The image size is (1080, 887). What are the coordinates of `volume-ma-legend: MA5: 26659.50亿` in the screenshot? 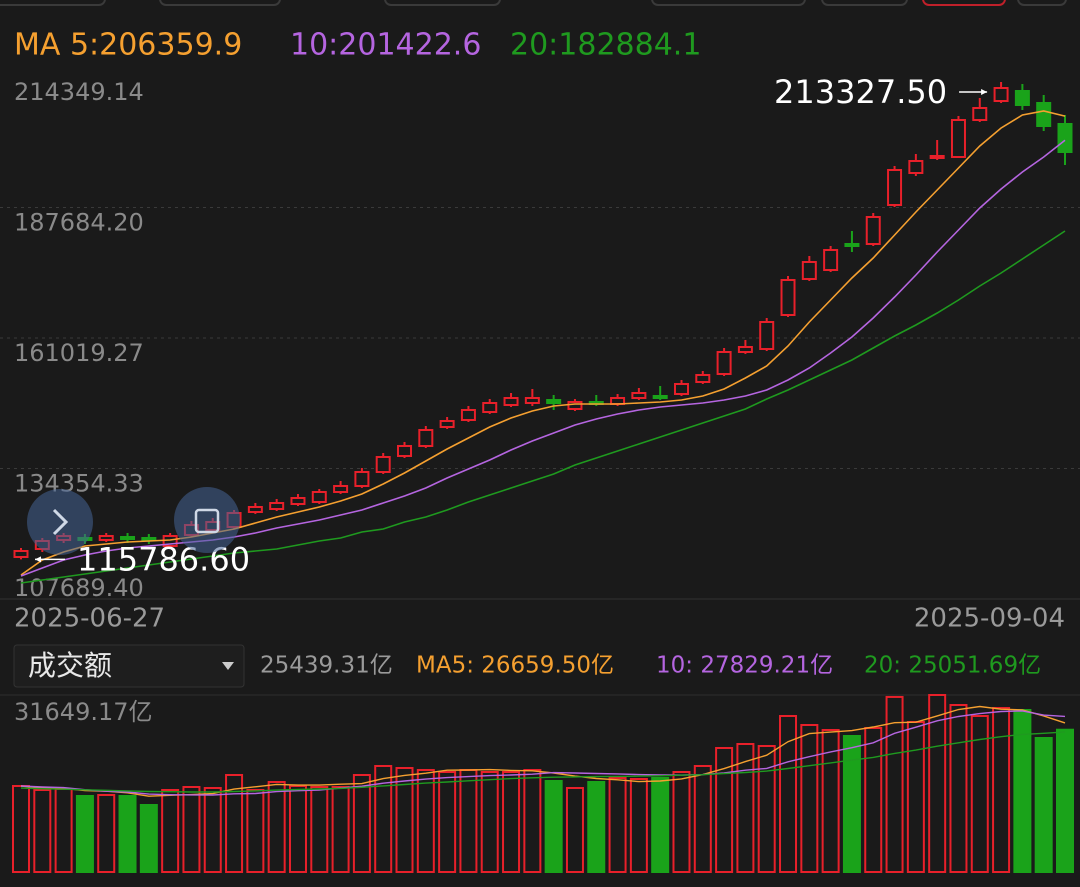 It's located at (515, 666).